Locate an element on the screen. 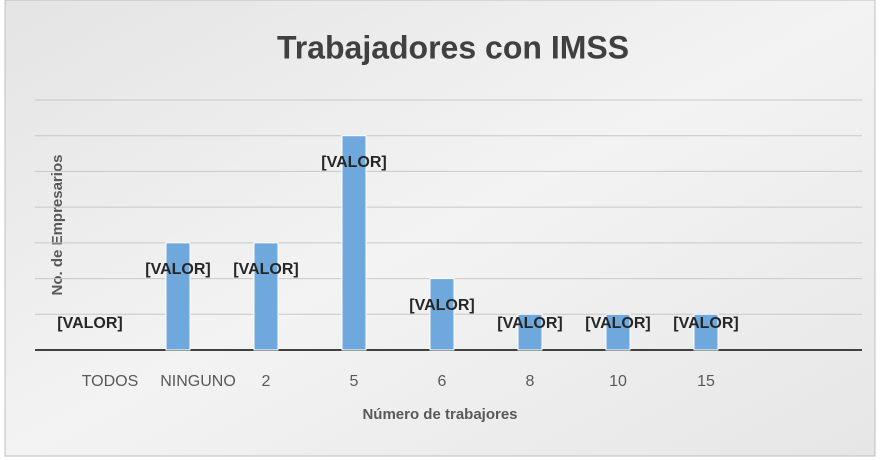 Image resolution: width=881 pixels, height=460 pixels. chart-title: Trabajadores con IMSS is located at coordinates (453, 47).